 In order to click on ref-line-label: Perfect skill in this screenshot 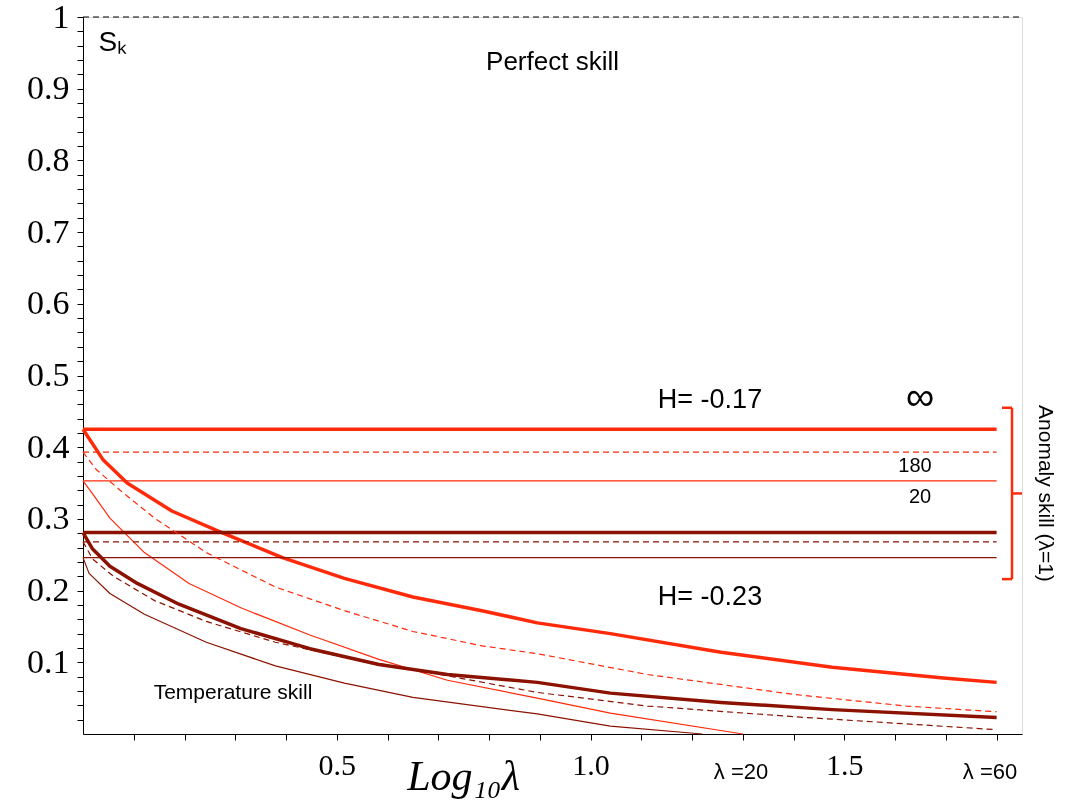, I will do `click(552, 61)`.